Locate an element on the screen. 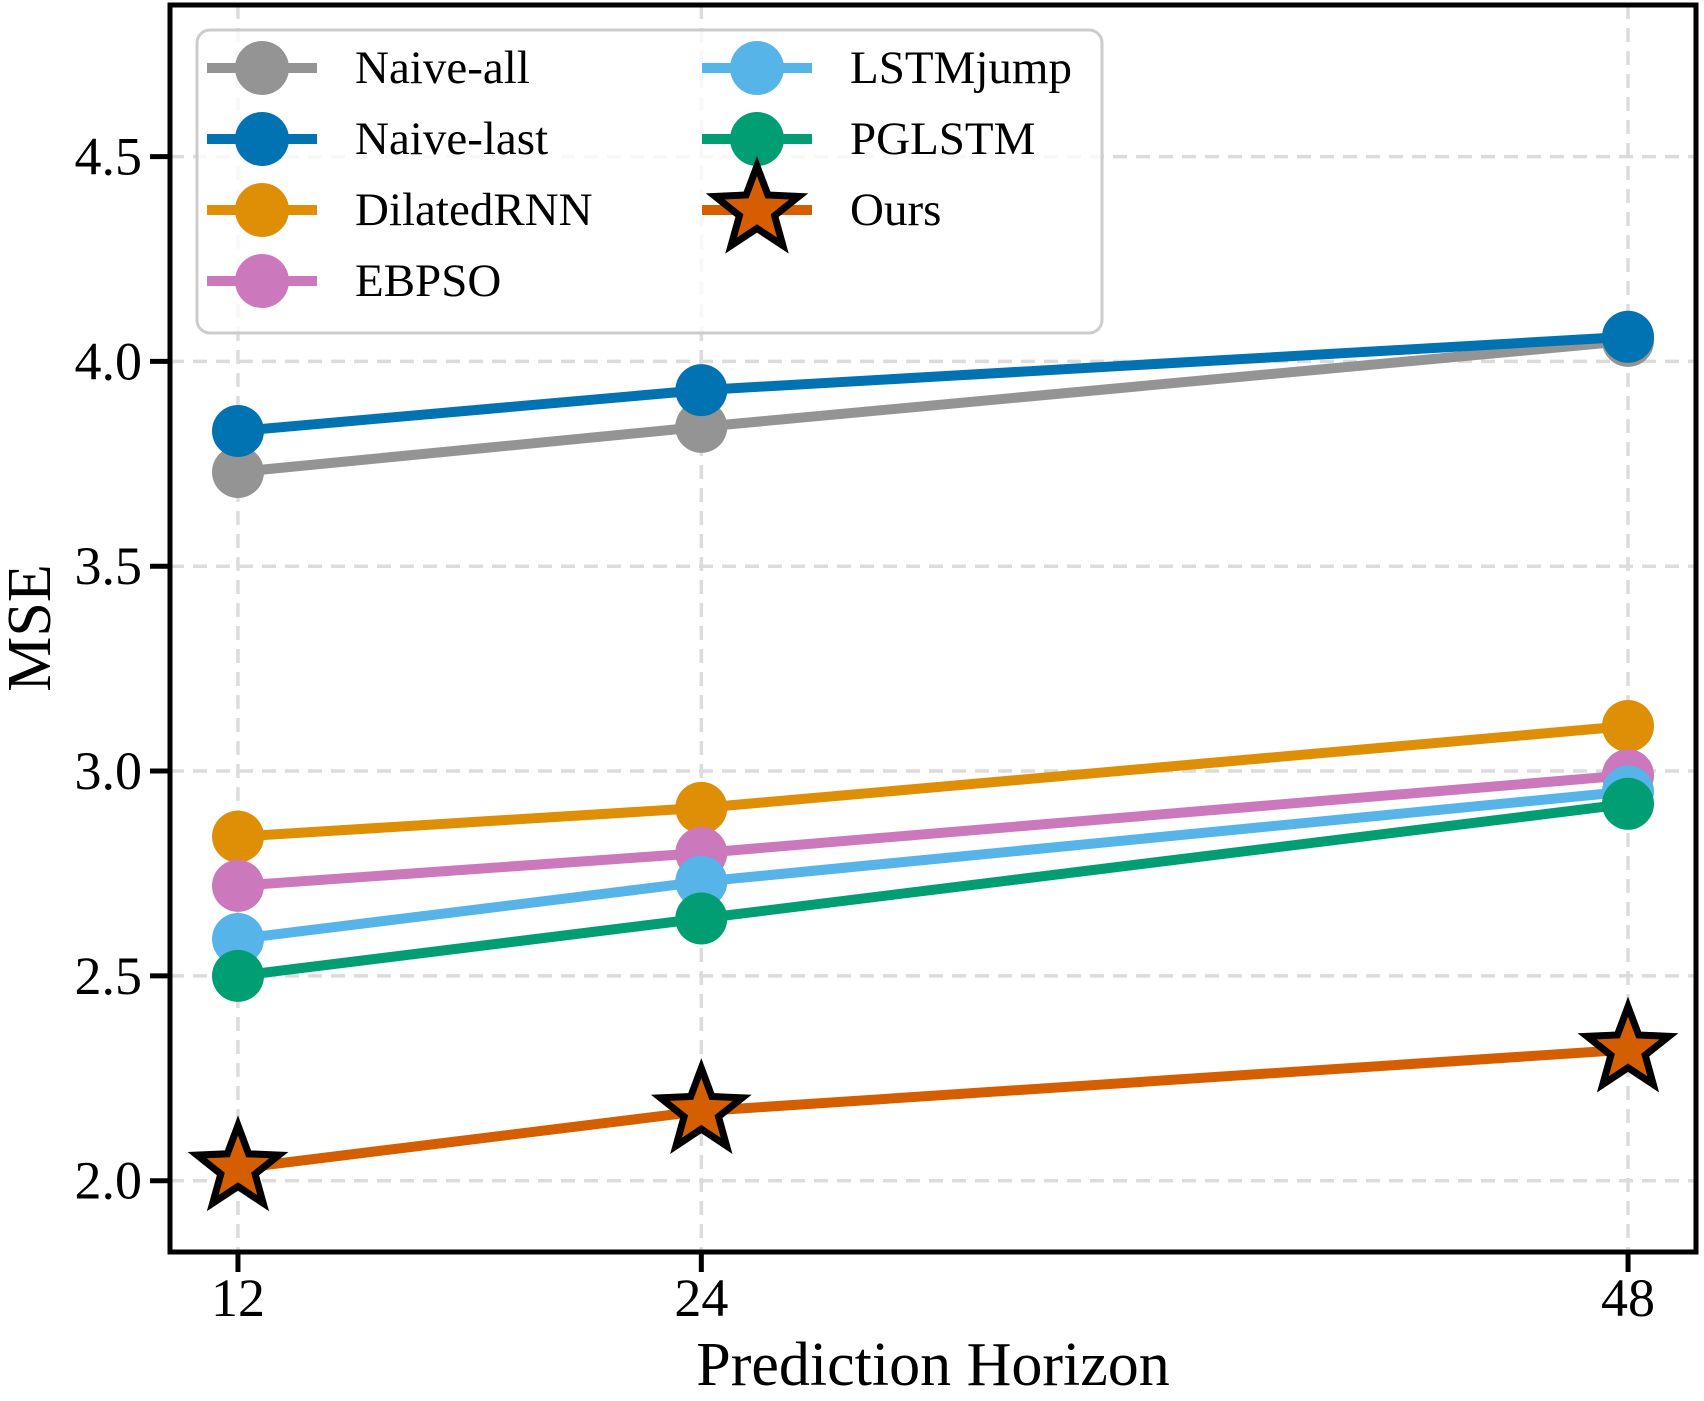  legend-label-Ours: Ours is located at coordinates (895, 210).